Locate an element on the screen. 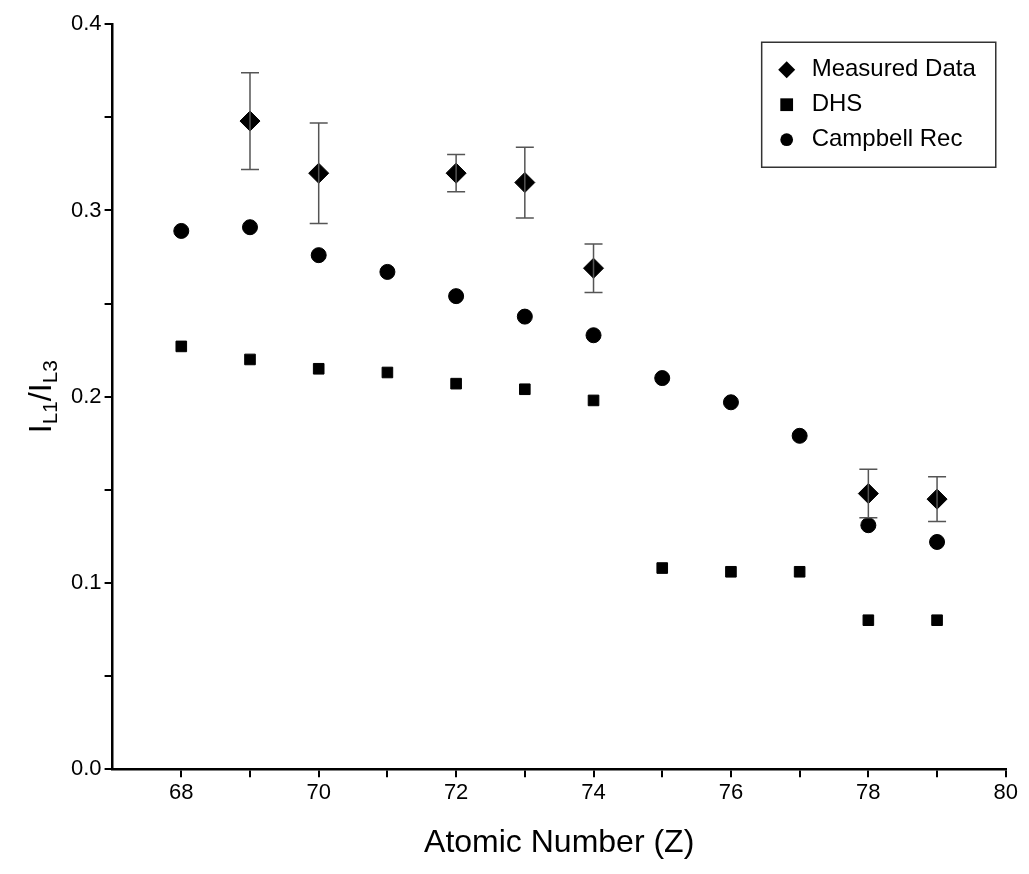  y-tick-label: 0.2 is located at coordinates (86, 395).